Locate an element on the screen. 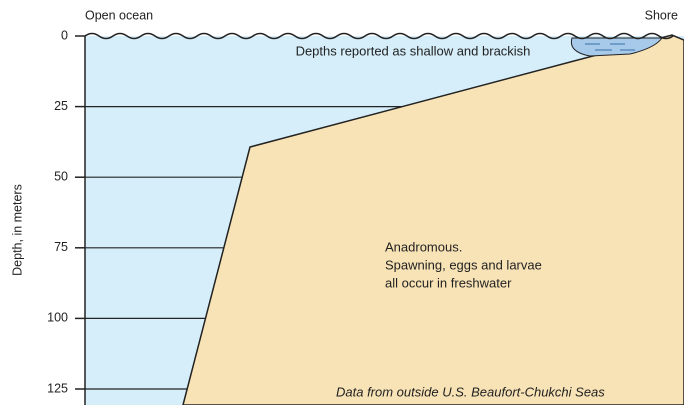 The height and width of the screenshot is (405, 684). tick-label: 75 is located at coordinates (61, 247).